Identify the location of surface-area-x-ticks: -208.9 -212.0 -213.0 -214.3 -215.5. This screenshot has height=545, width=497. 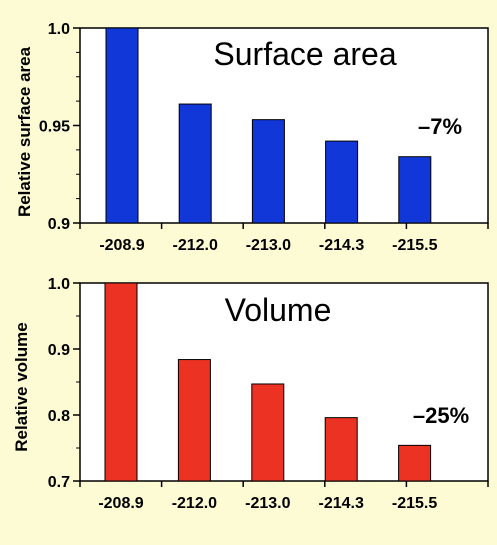
(284, 238).